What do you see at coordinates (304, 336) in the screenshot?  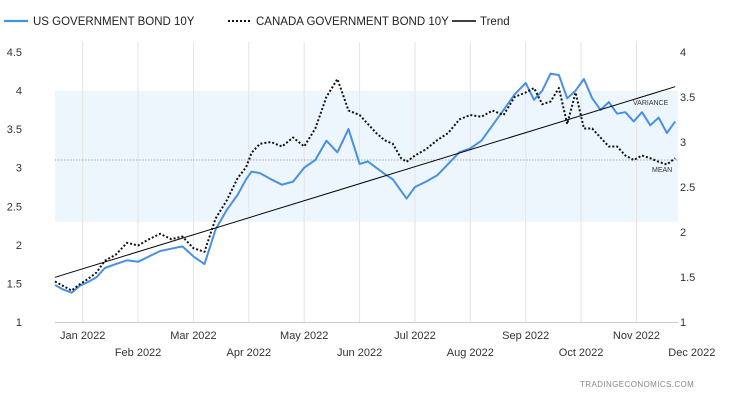 I see `x-tick-label: May 2022` at bounding box center [304, 336].